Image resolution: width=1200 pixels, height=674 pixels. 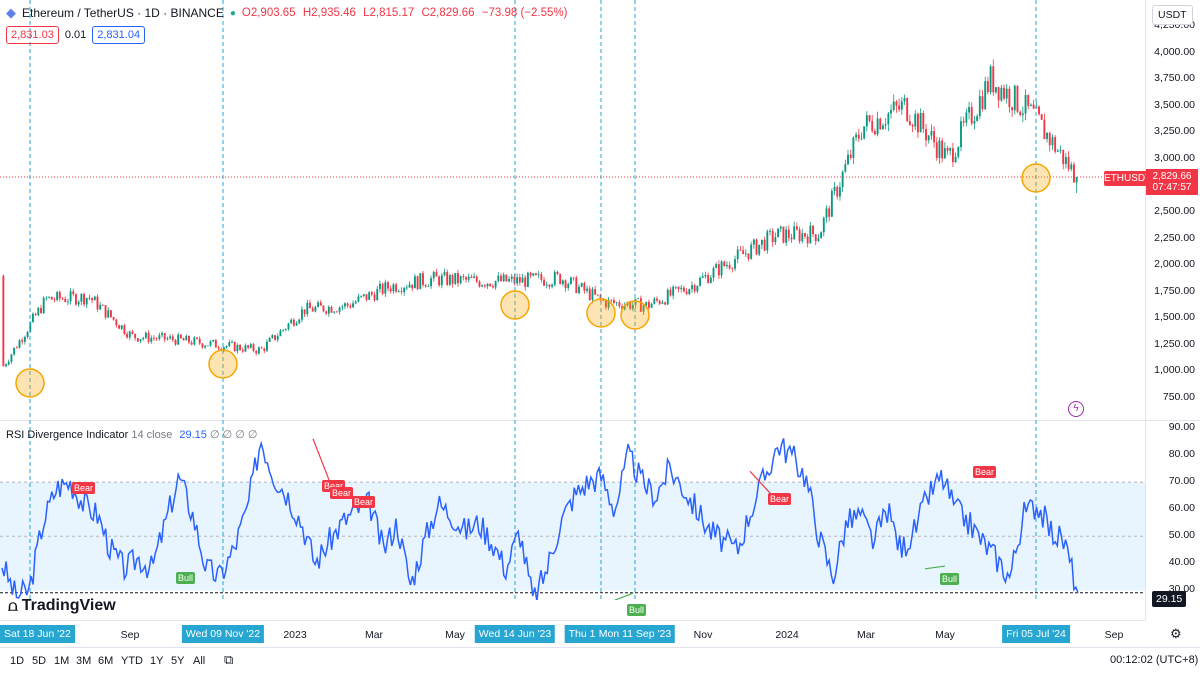 I want to click on buy-button: 2,831.04, so click(x=119, y=35).